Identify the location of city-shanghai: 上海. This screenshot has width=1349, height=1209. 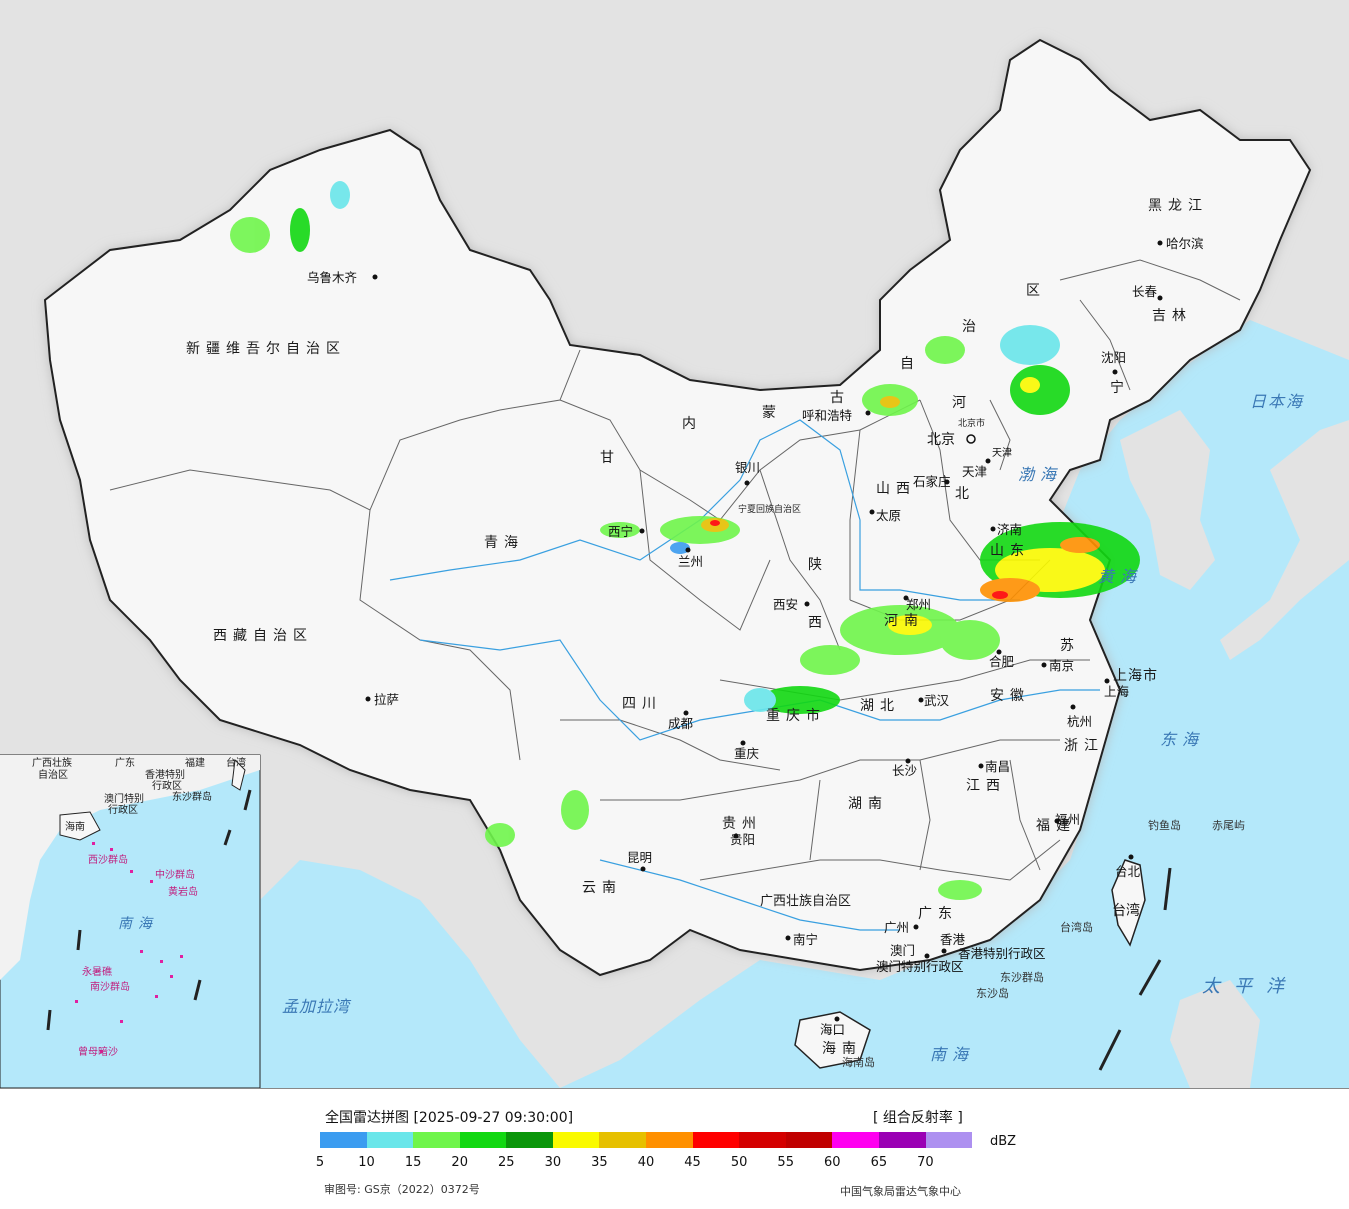
(1117, 691).